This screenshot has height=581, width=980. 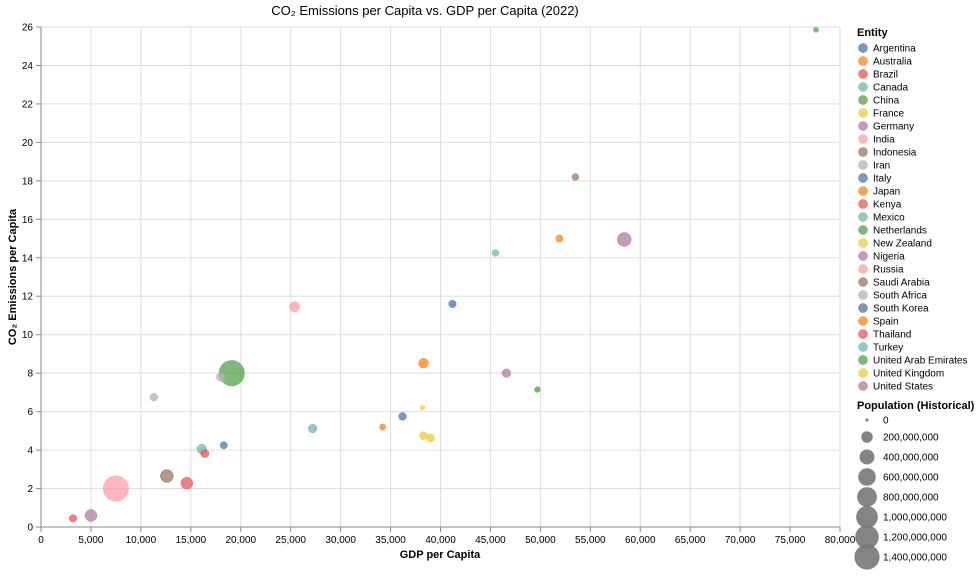 I want to click on data-point-new-zealand, so click(x=423, y=408).